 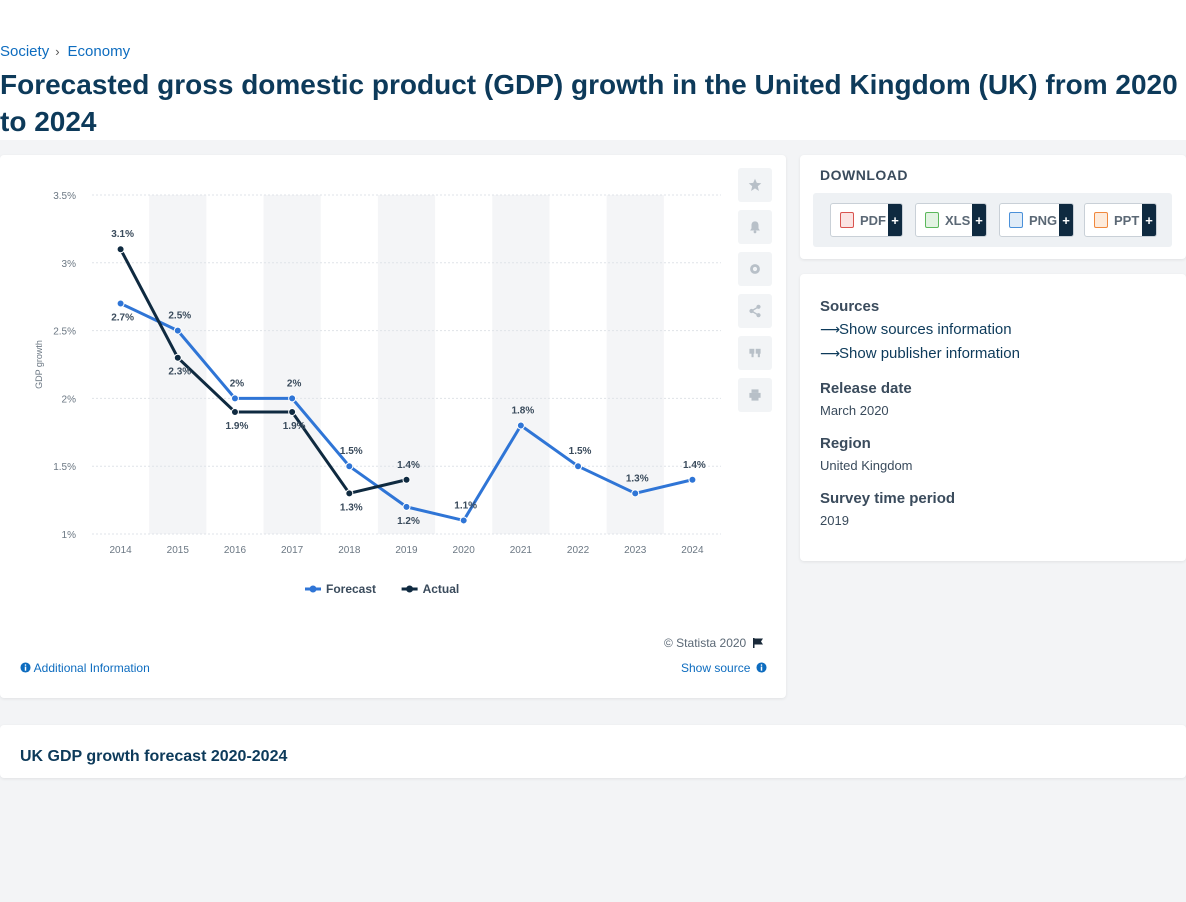 I want to click on y-tick-label: 2.5%, so click(x=64, y=332).